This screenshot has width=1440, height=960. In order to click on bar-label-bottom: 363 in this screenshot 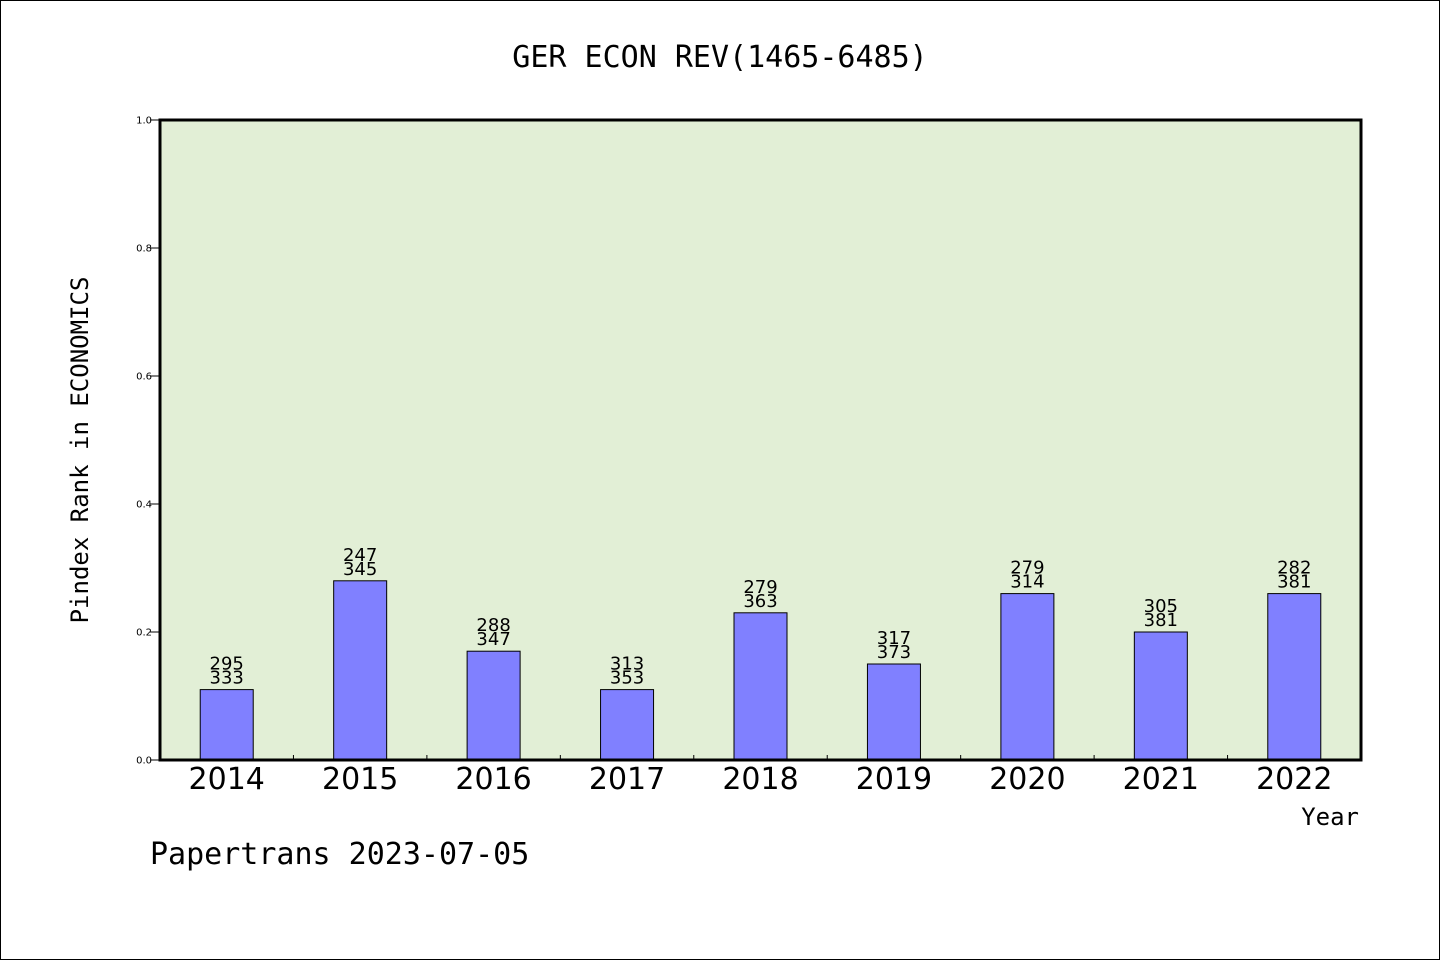, I will do `click(760, 601)`.